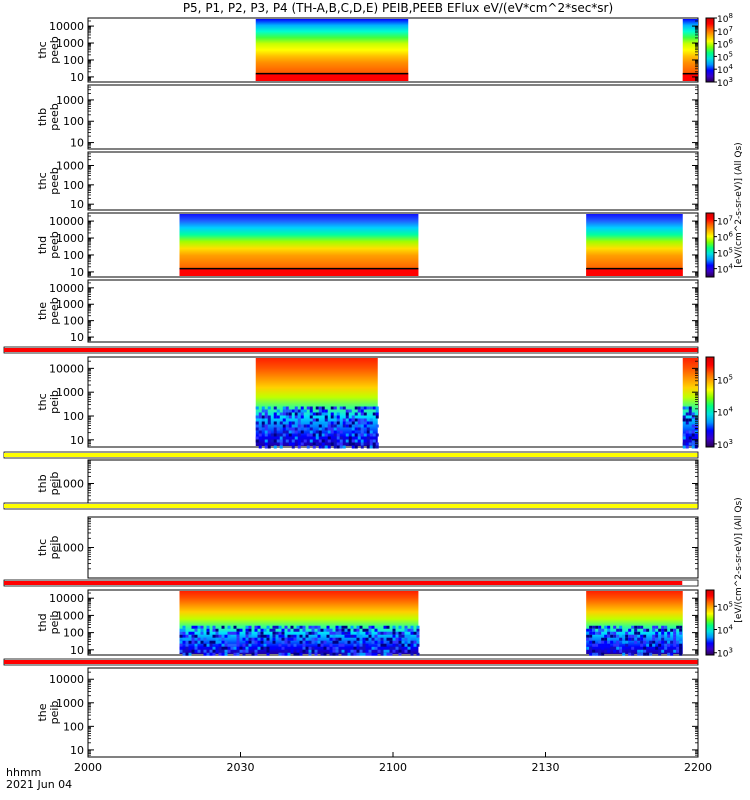 Image resolution: width=750 pixels, height=800 pixels. I want to click on y-tick-label: 100, so click(73, 60).